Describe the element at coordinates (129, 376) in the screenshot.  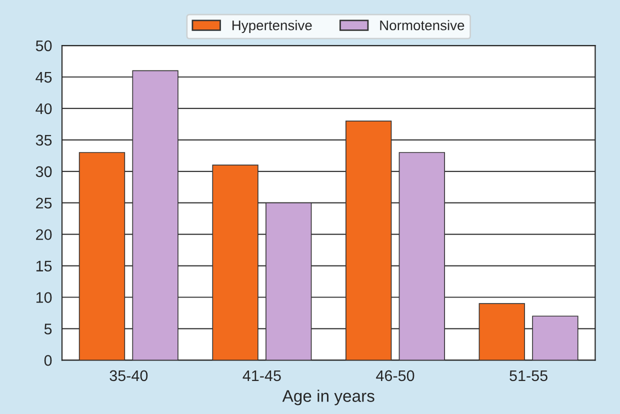
I see `x-tick-label: 35-40` at that location.